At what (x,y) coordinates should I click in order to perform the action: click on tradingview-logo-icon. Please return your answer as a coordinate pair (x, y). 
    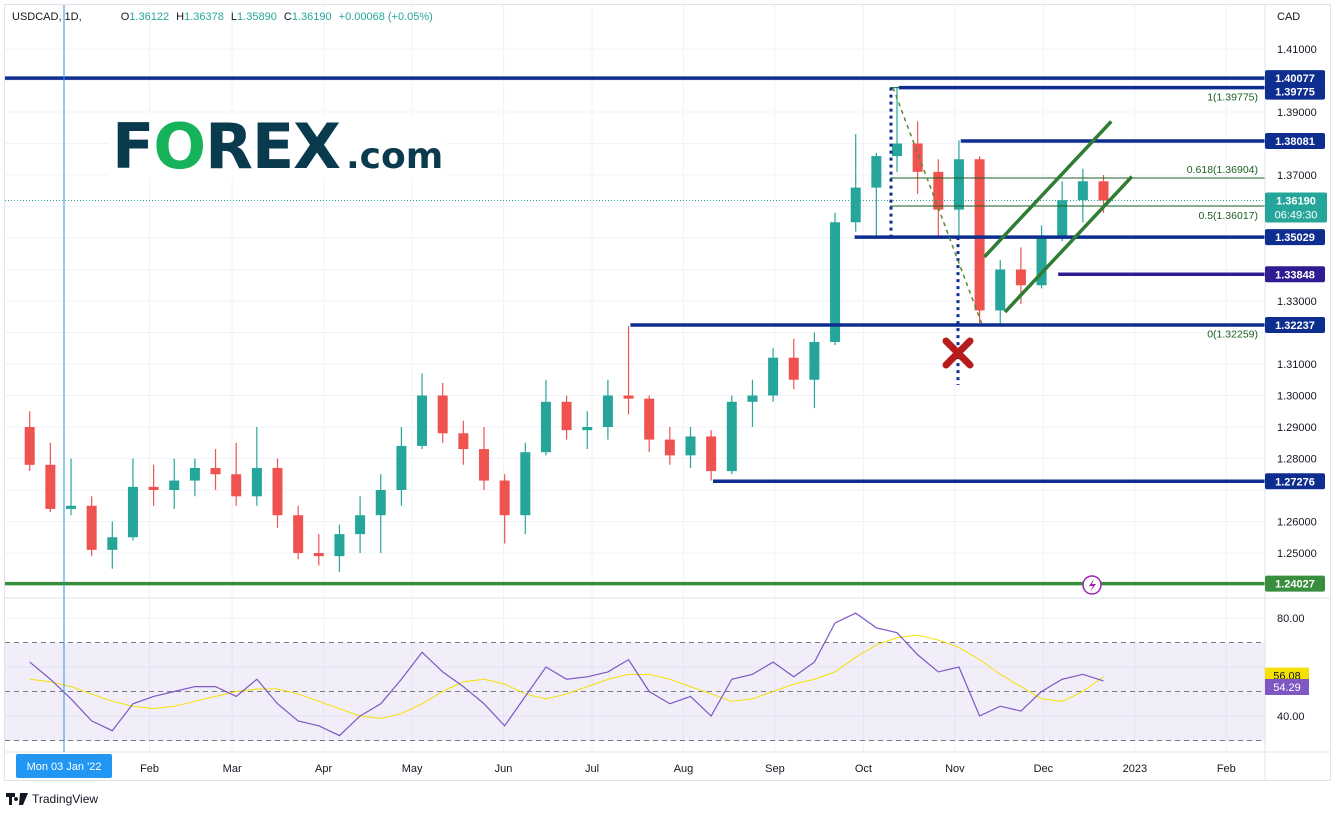
    Looking at the image, I should click on (17, 799).